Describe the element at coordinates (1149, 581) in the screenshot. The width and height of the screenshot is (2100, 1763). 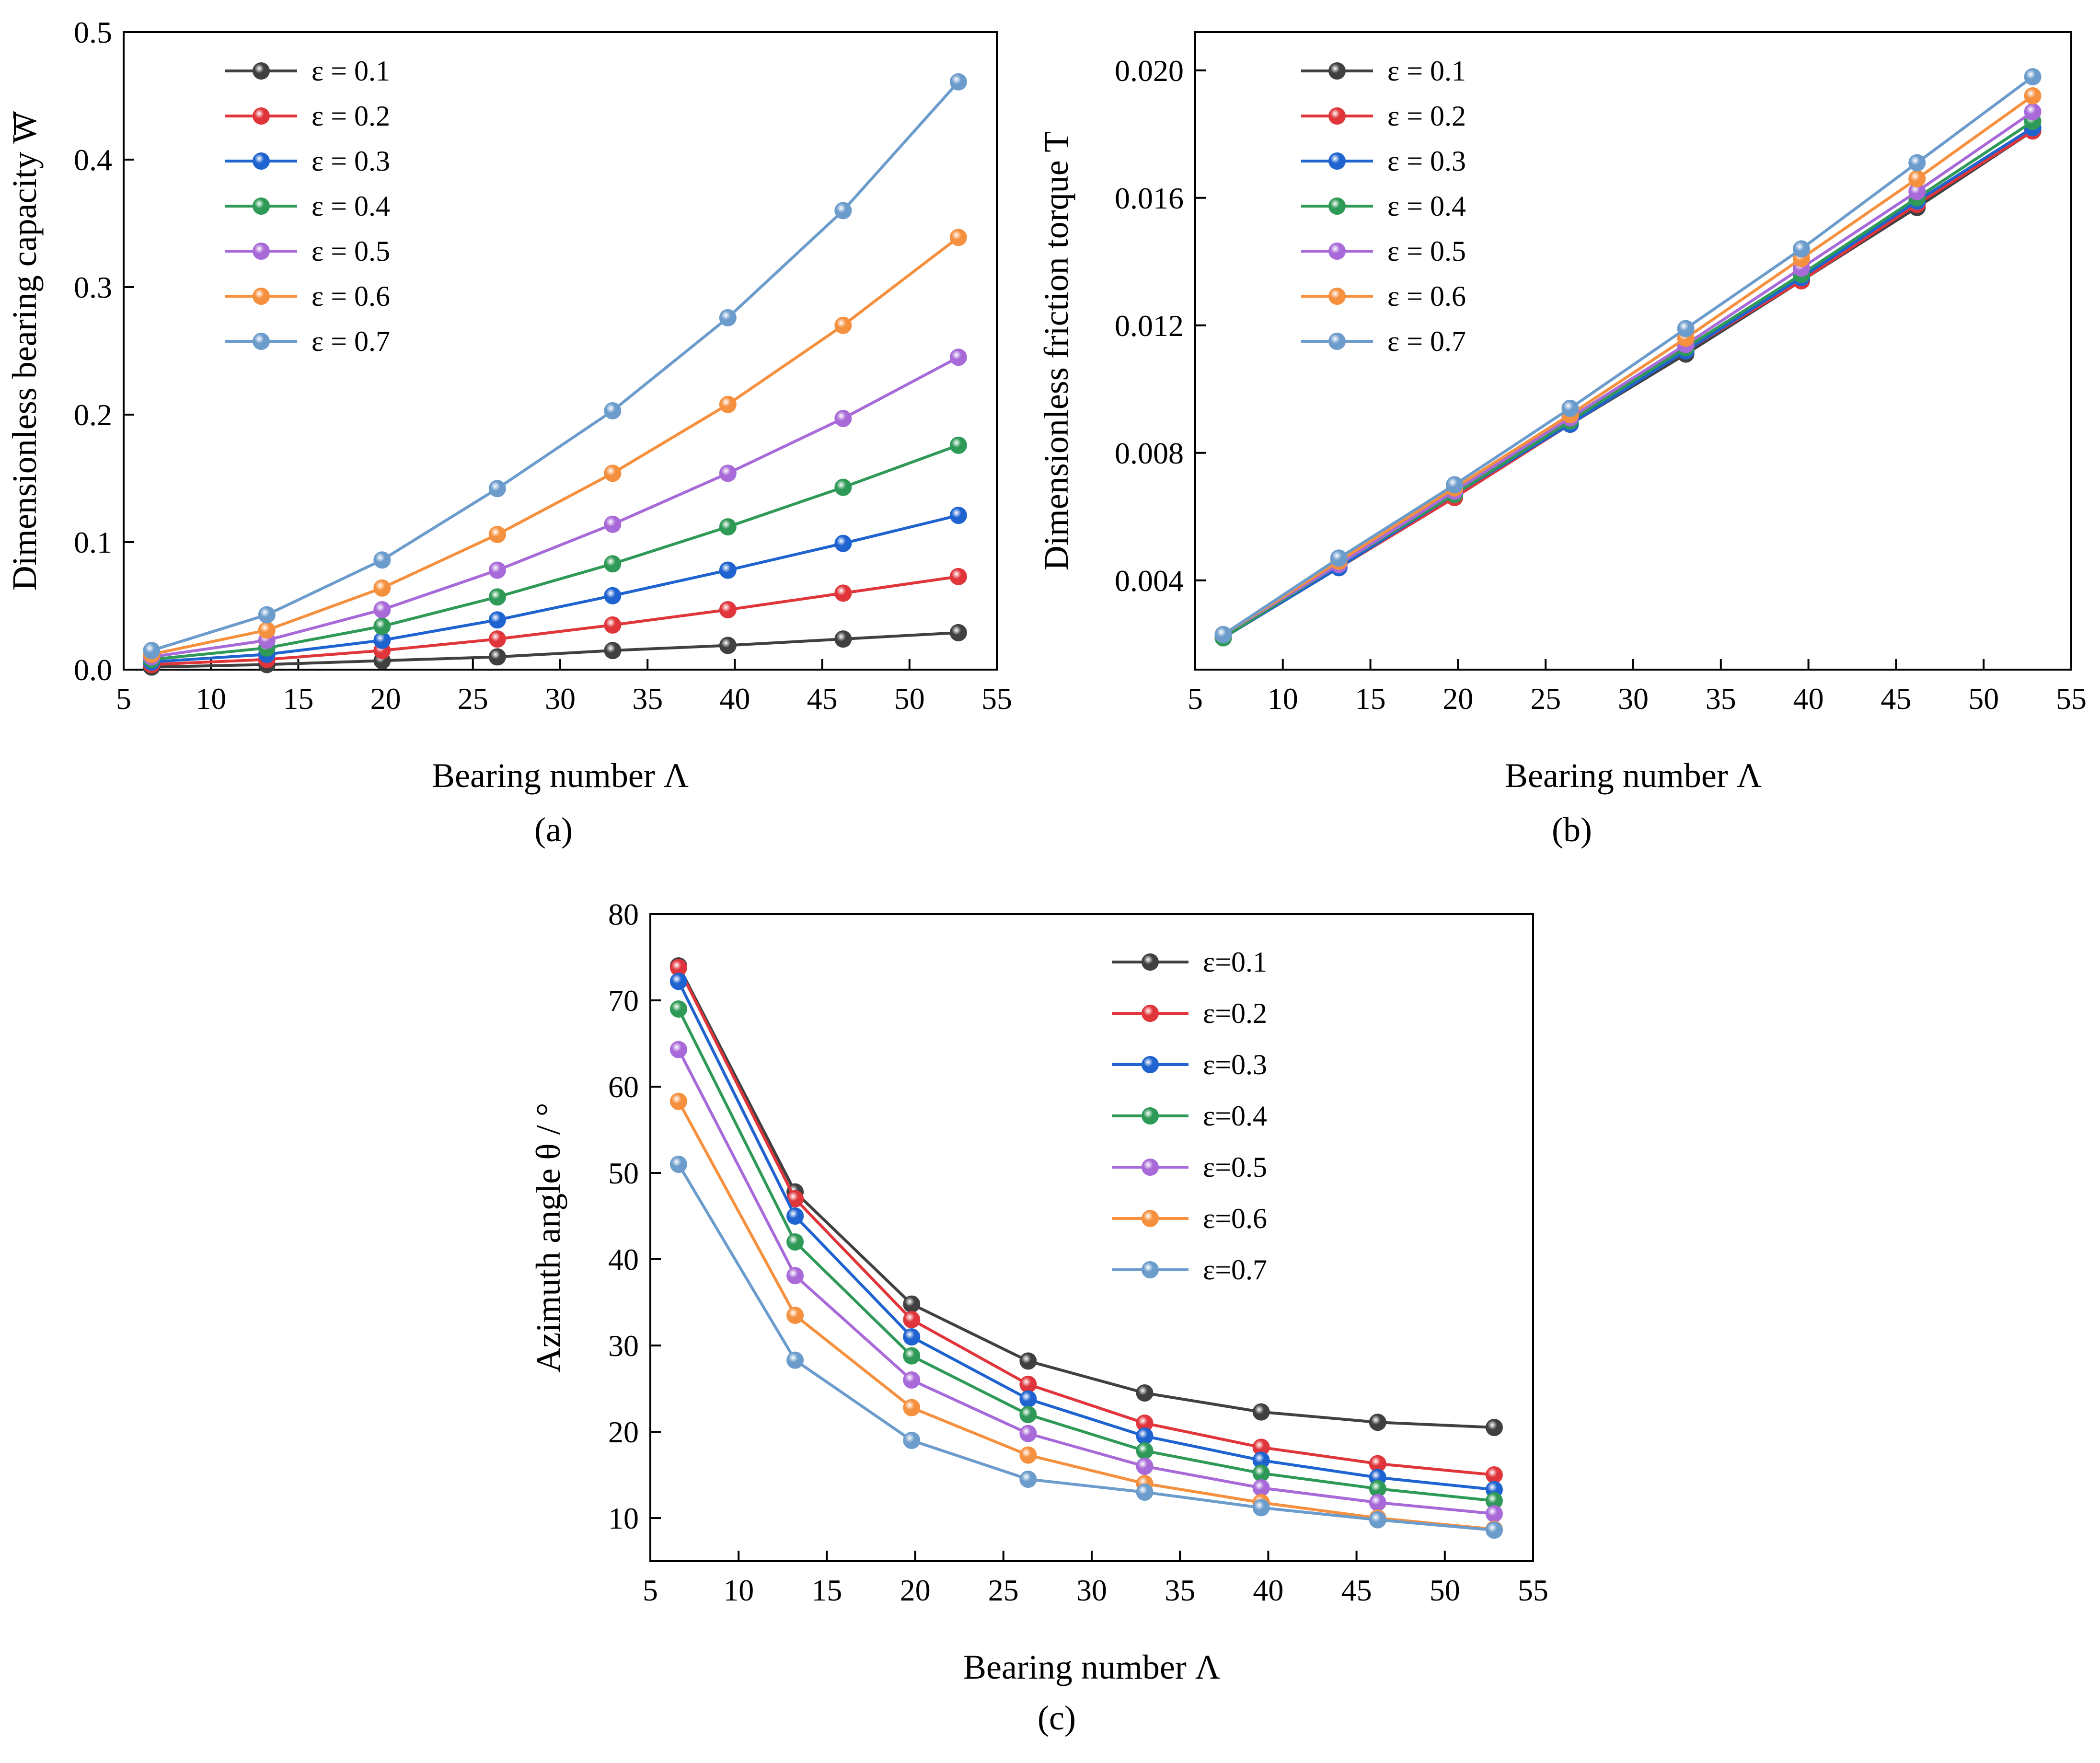
I see `y-tick-label: 0.004` at that location.